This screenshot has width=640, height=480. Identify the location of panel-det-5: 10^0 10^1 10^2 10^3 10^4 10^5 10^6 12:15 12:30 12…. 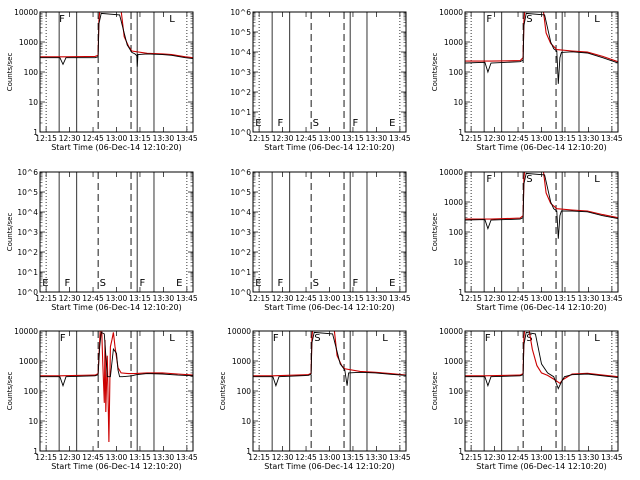
(320, 240).